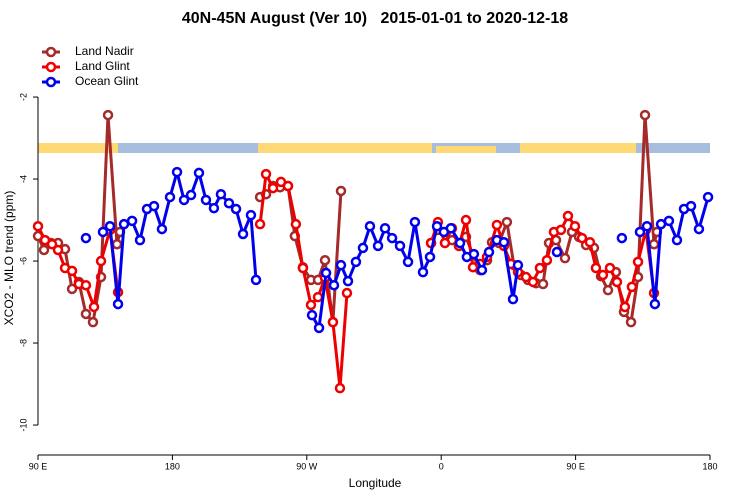 The height and width of the screenshot is (500, 750). I want to click on y-tick-label: -8, so click(23, 343).